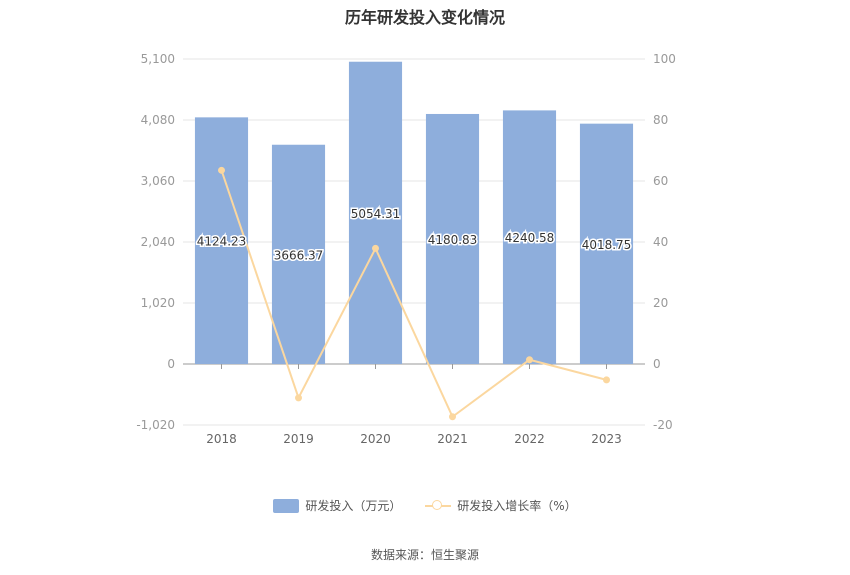  What do you see at coordinates (158, 59) in the screenshot?
I see `left-tick-label: 5,100` at bounding box center [158, 59].